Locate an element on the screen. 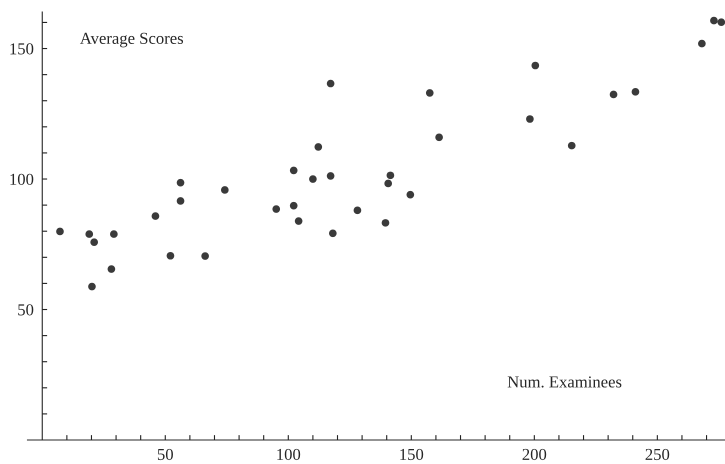 The image size is (725, 464). y-tick-label: 150 is located at coordinates (22, 48).